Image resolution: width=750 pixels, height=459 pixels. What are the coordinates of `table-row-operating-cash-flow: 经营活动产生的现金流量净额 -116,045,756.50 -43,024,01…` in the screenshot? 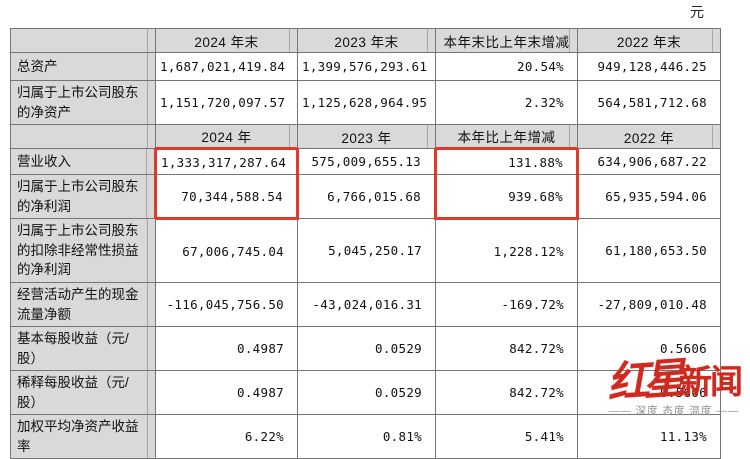 It's located at (365, 304).